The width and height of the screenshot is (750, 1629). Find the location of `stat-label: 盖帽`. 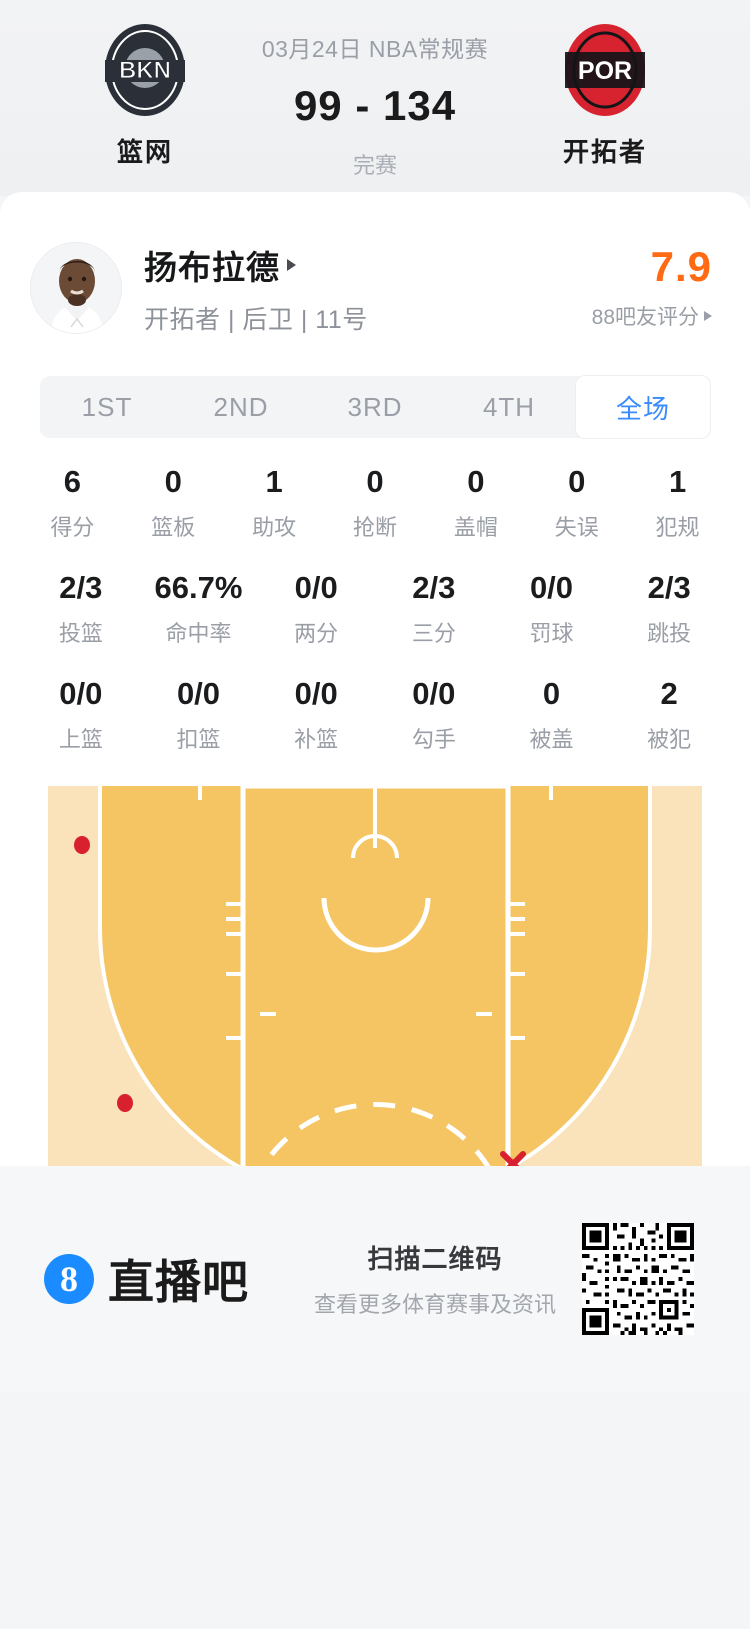

stat-label: 盖帽 is located at coordinates (475, 527).